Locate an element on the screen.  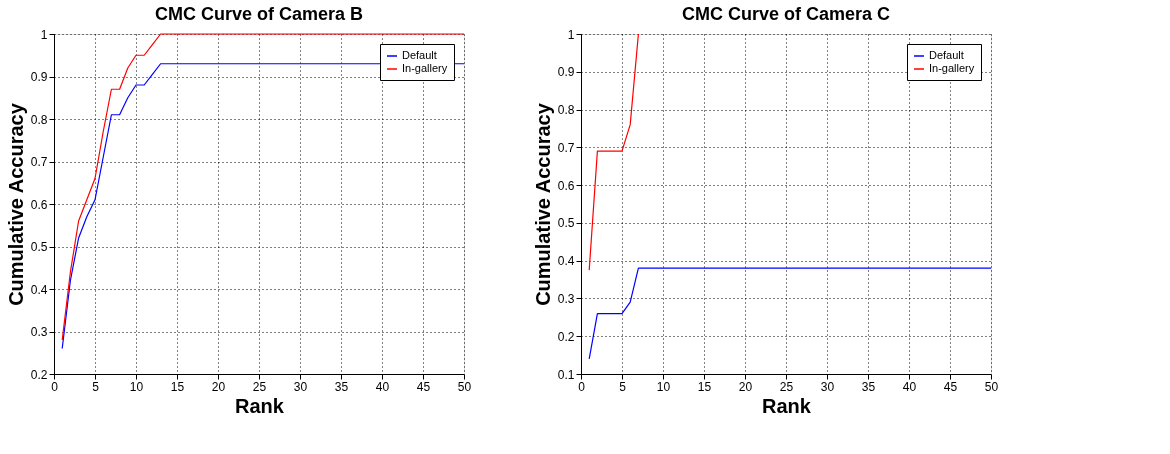
y-tick-label: 0.1 is located at coordinates (566, 374).